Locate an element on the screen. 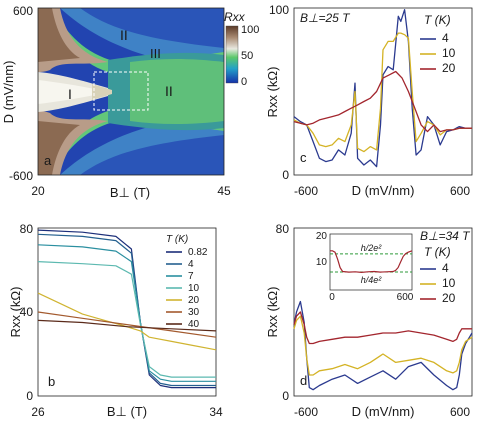 The image size is (480, 425). panel-c-ylabel: Rxx (kΩ) is located at coordinates (272, 92).